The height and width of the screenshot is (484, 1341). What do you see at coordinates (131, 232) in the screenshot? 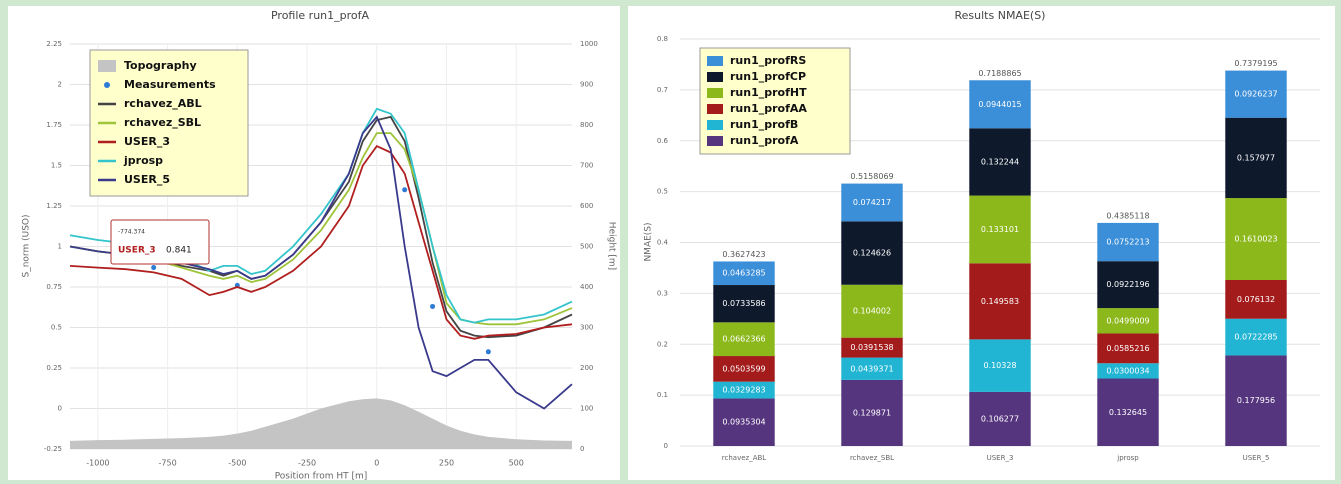
I see `tooltip-title: -774.374` at bounding box center [131, 232].